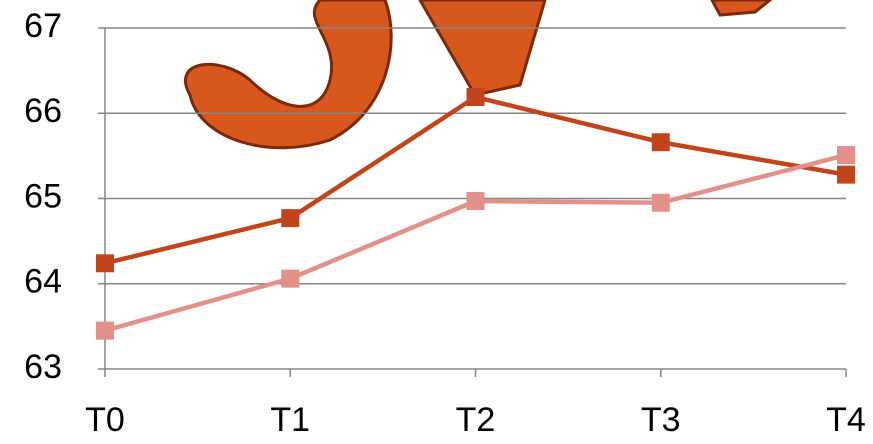 The image size is (873, 444). What do you see at coordinates (105, 420) in the screenshot?
I see `x-tick-label: T0` at bounding box center [105, 420].